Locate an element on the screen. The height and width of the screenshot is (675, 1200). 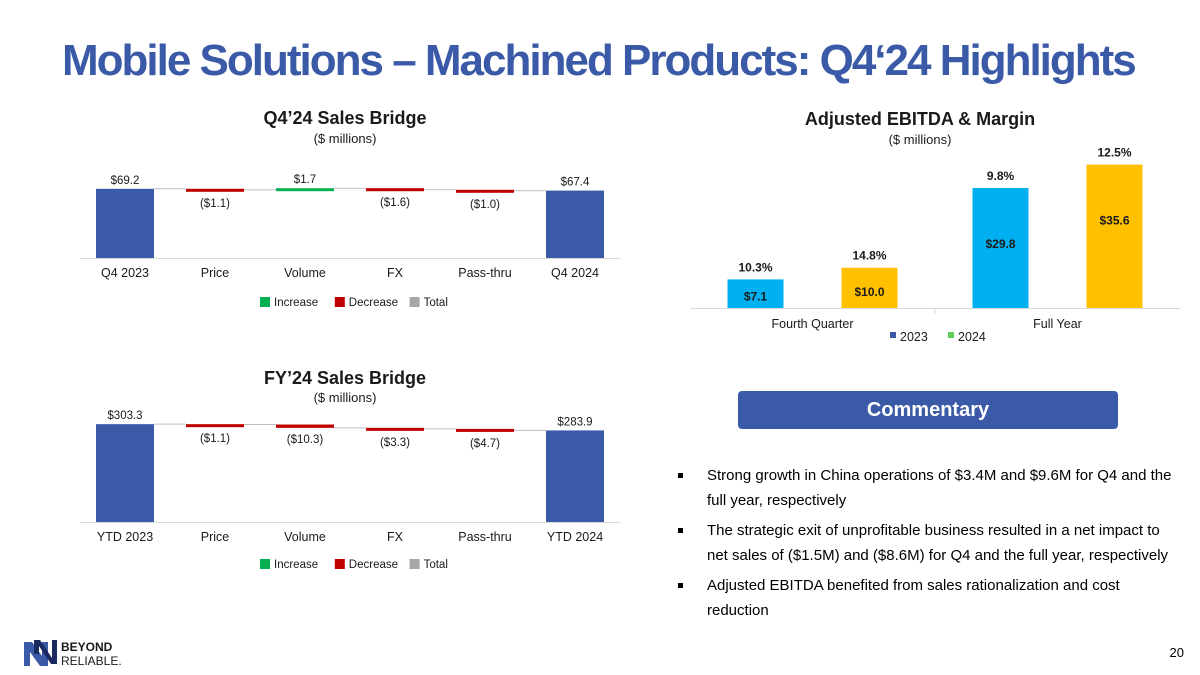
data-label: $67.4 is located at coordinates (575, 183).